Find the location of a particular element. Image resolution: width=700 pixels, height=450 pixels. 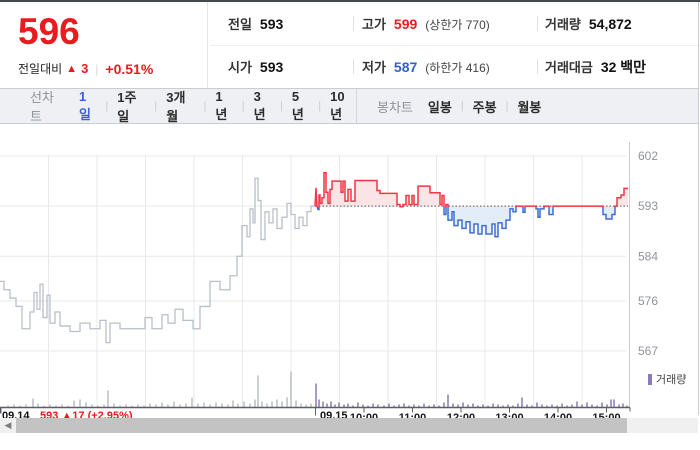

line-chart-tabs: 1일 | 1주일 | 3개월 | 1년 | 3년 | 5년 | 10년 is located at coordinates (216, 106).